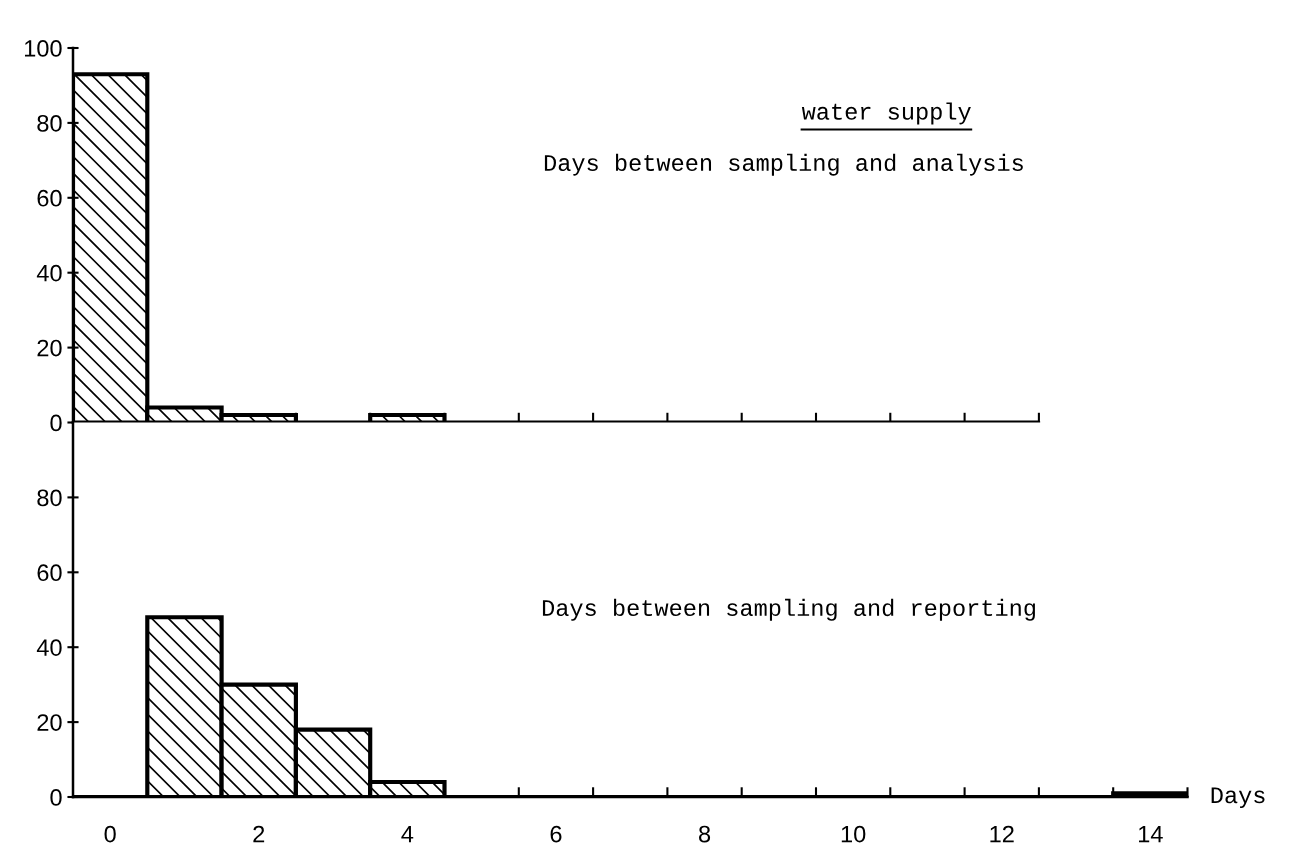 The image size is (1293, 854). Describe the element at coordinates (1238, 798) in the screenshot. I see `x-axis-title: Days` at that location.